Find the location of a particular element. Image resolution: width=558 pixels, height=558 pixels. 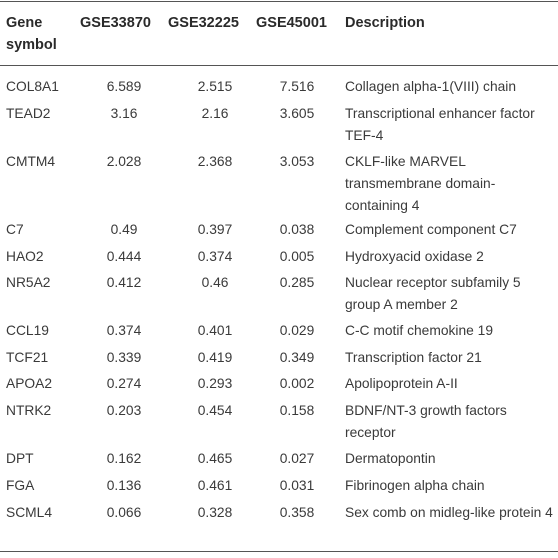

cell-gse33870: 6.589 is located at coordinates (124, 86).